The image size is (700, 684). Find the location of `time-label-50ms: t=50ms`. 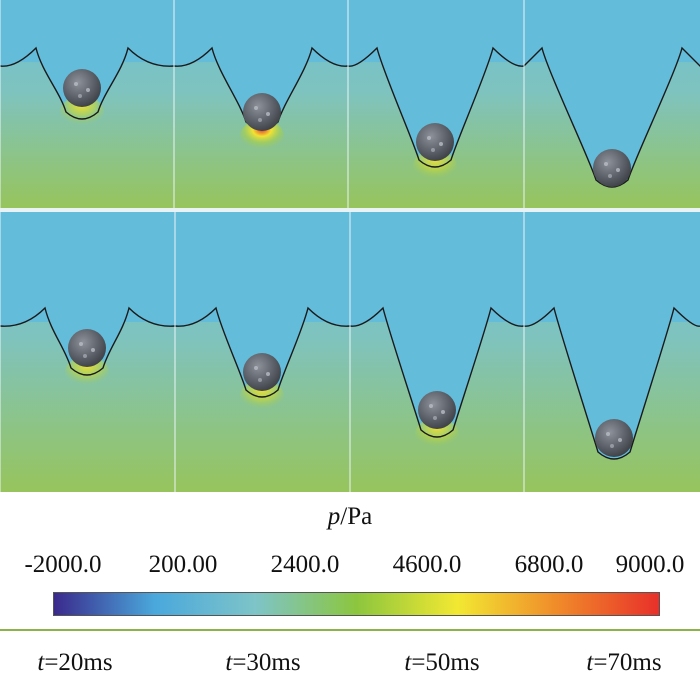

time-label-50ms: t=50ms is located at coordinates (442, 662).